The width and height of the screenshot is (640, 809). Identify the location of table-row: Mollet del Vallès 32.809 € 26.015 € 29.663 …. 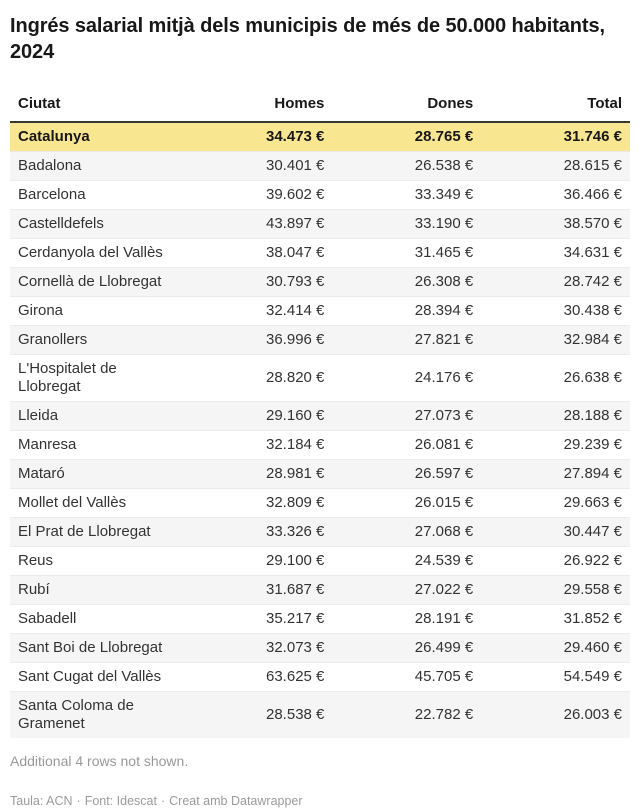
(320, 502).